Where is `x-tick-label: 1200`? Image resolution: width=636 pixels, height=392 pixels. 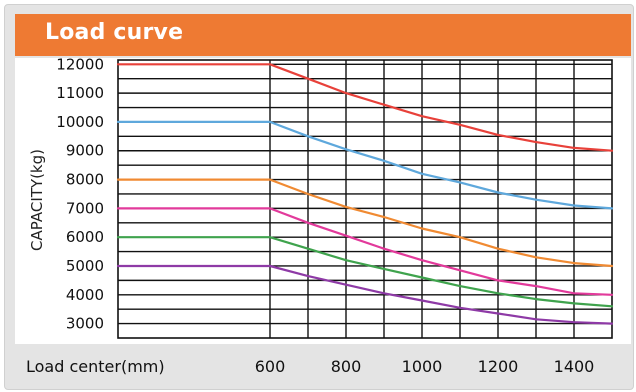
x-tick-label: 1200 is located at coordinates (498, 366).